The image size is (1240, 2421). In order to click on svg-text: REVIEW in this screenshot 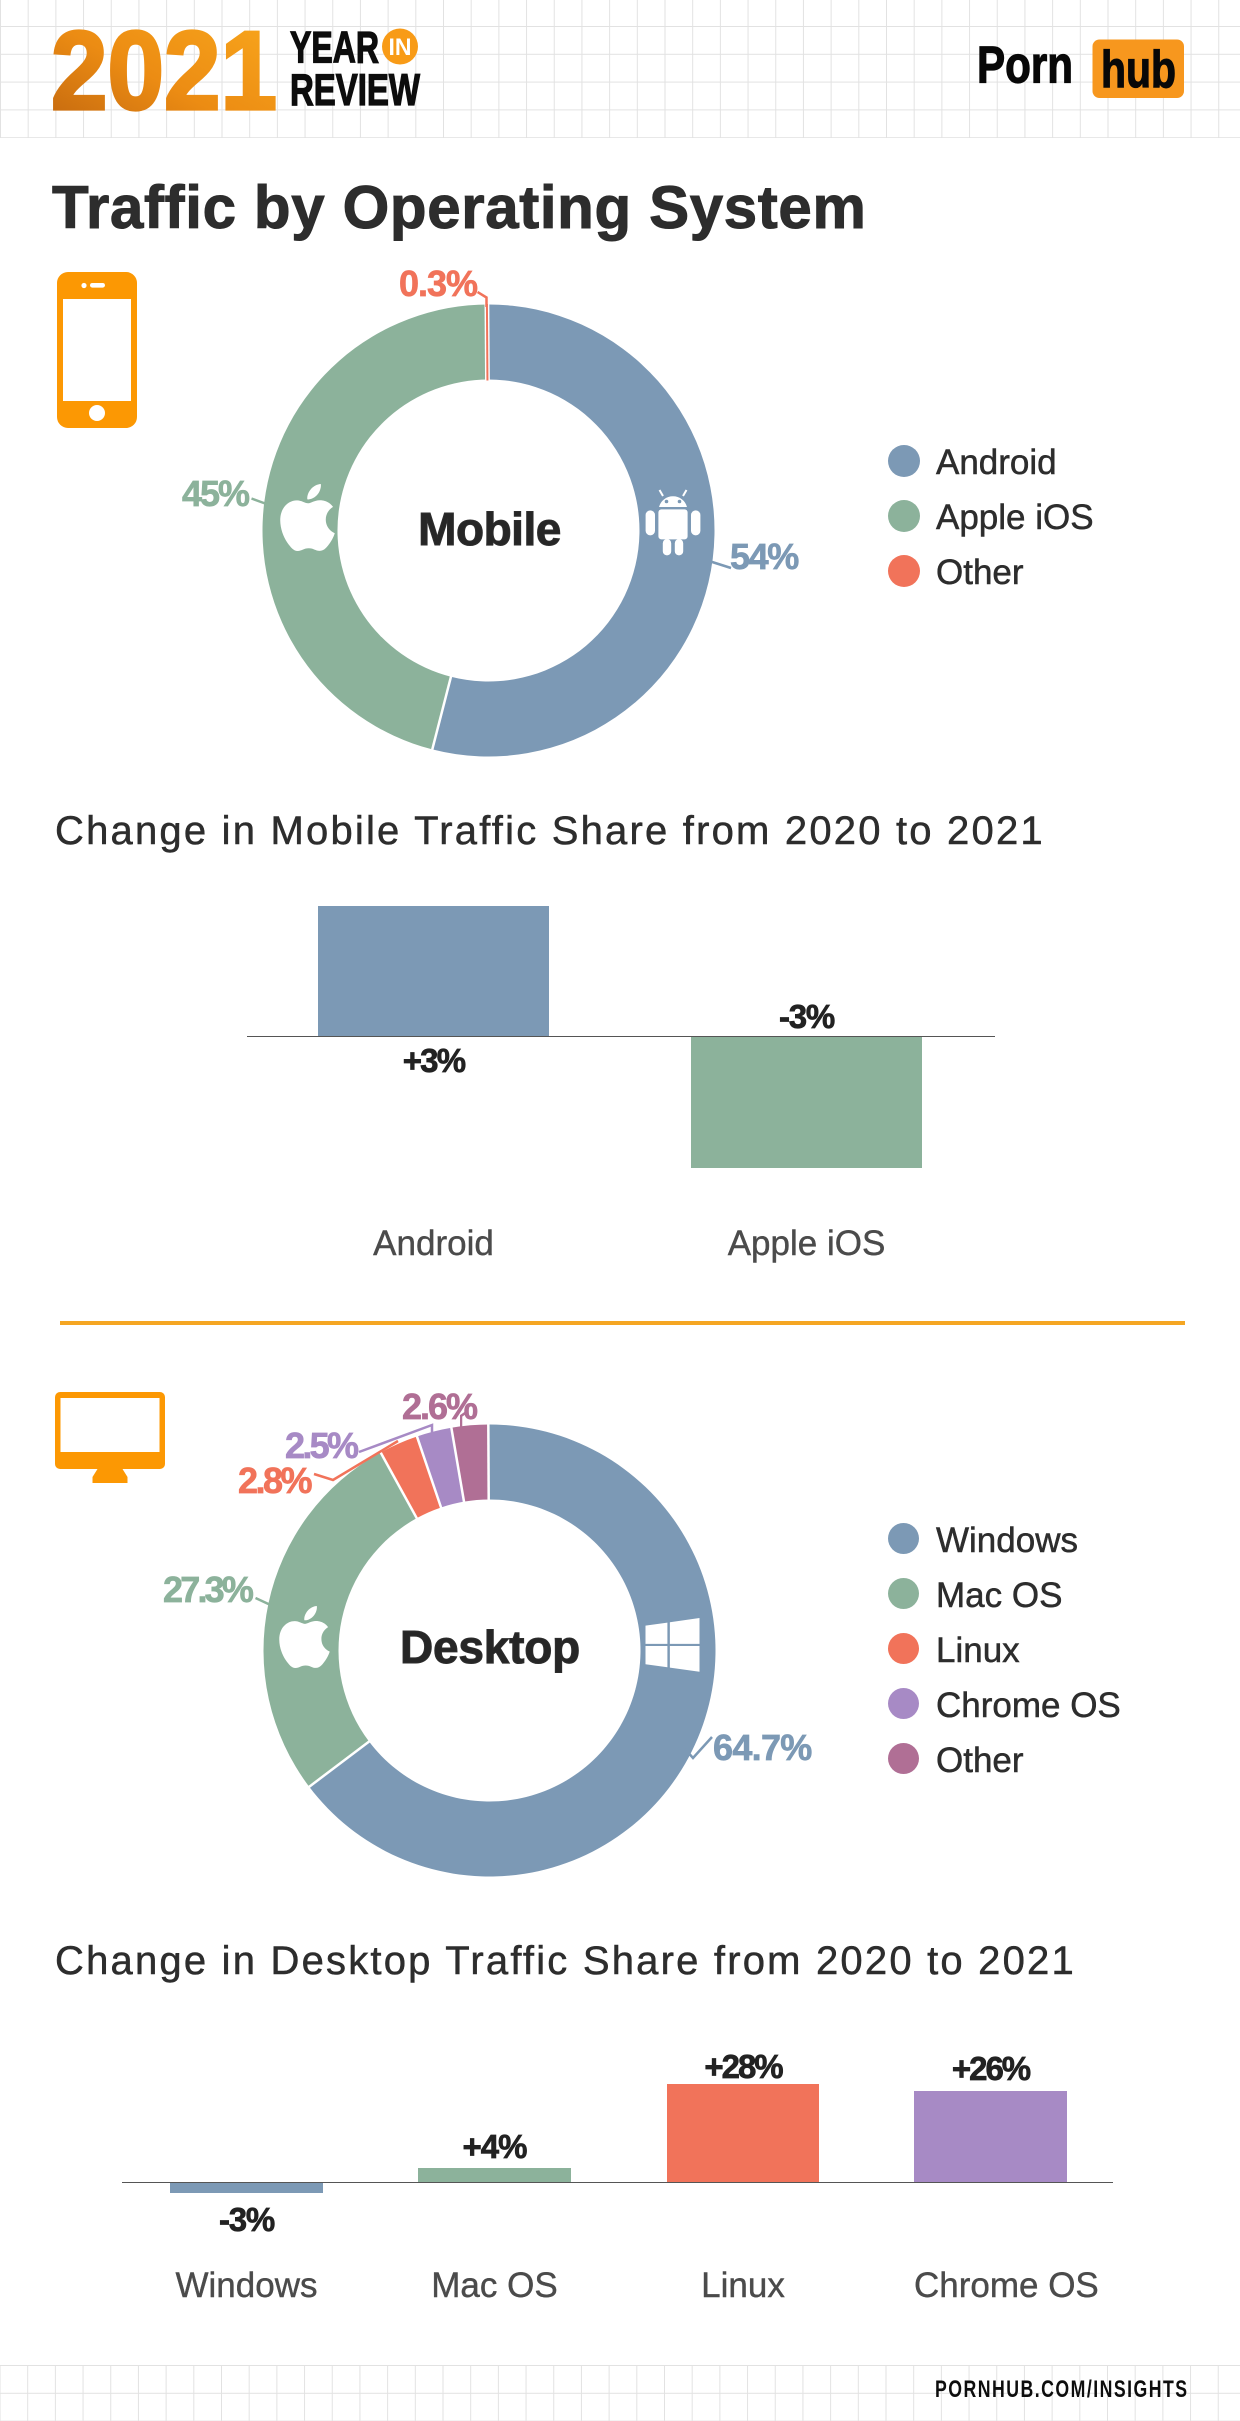, I will do `click(355, 90)`.